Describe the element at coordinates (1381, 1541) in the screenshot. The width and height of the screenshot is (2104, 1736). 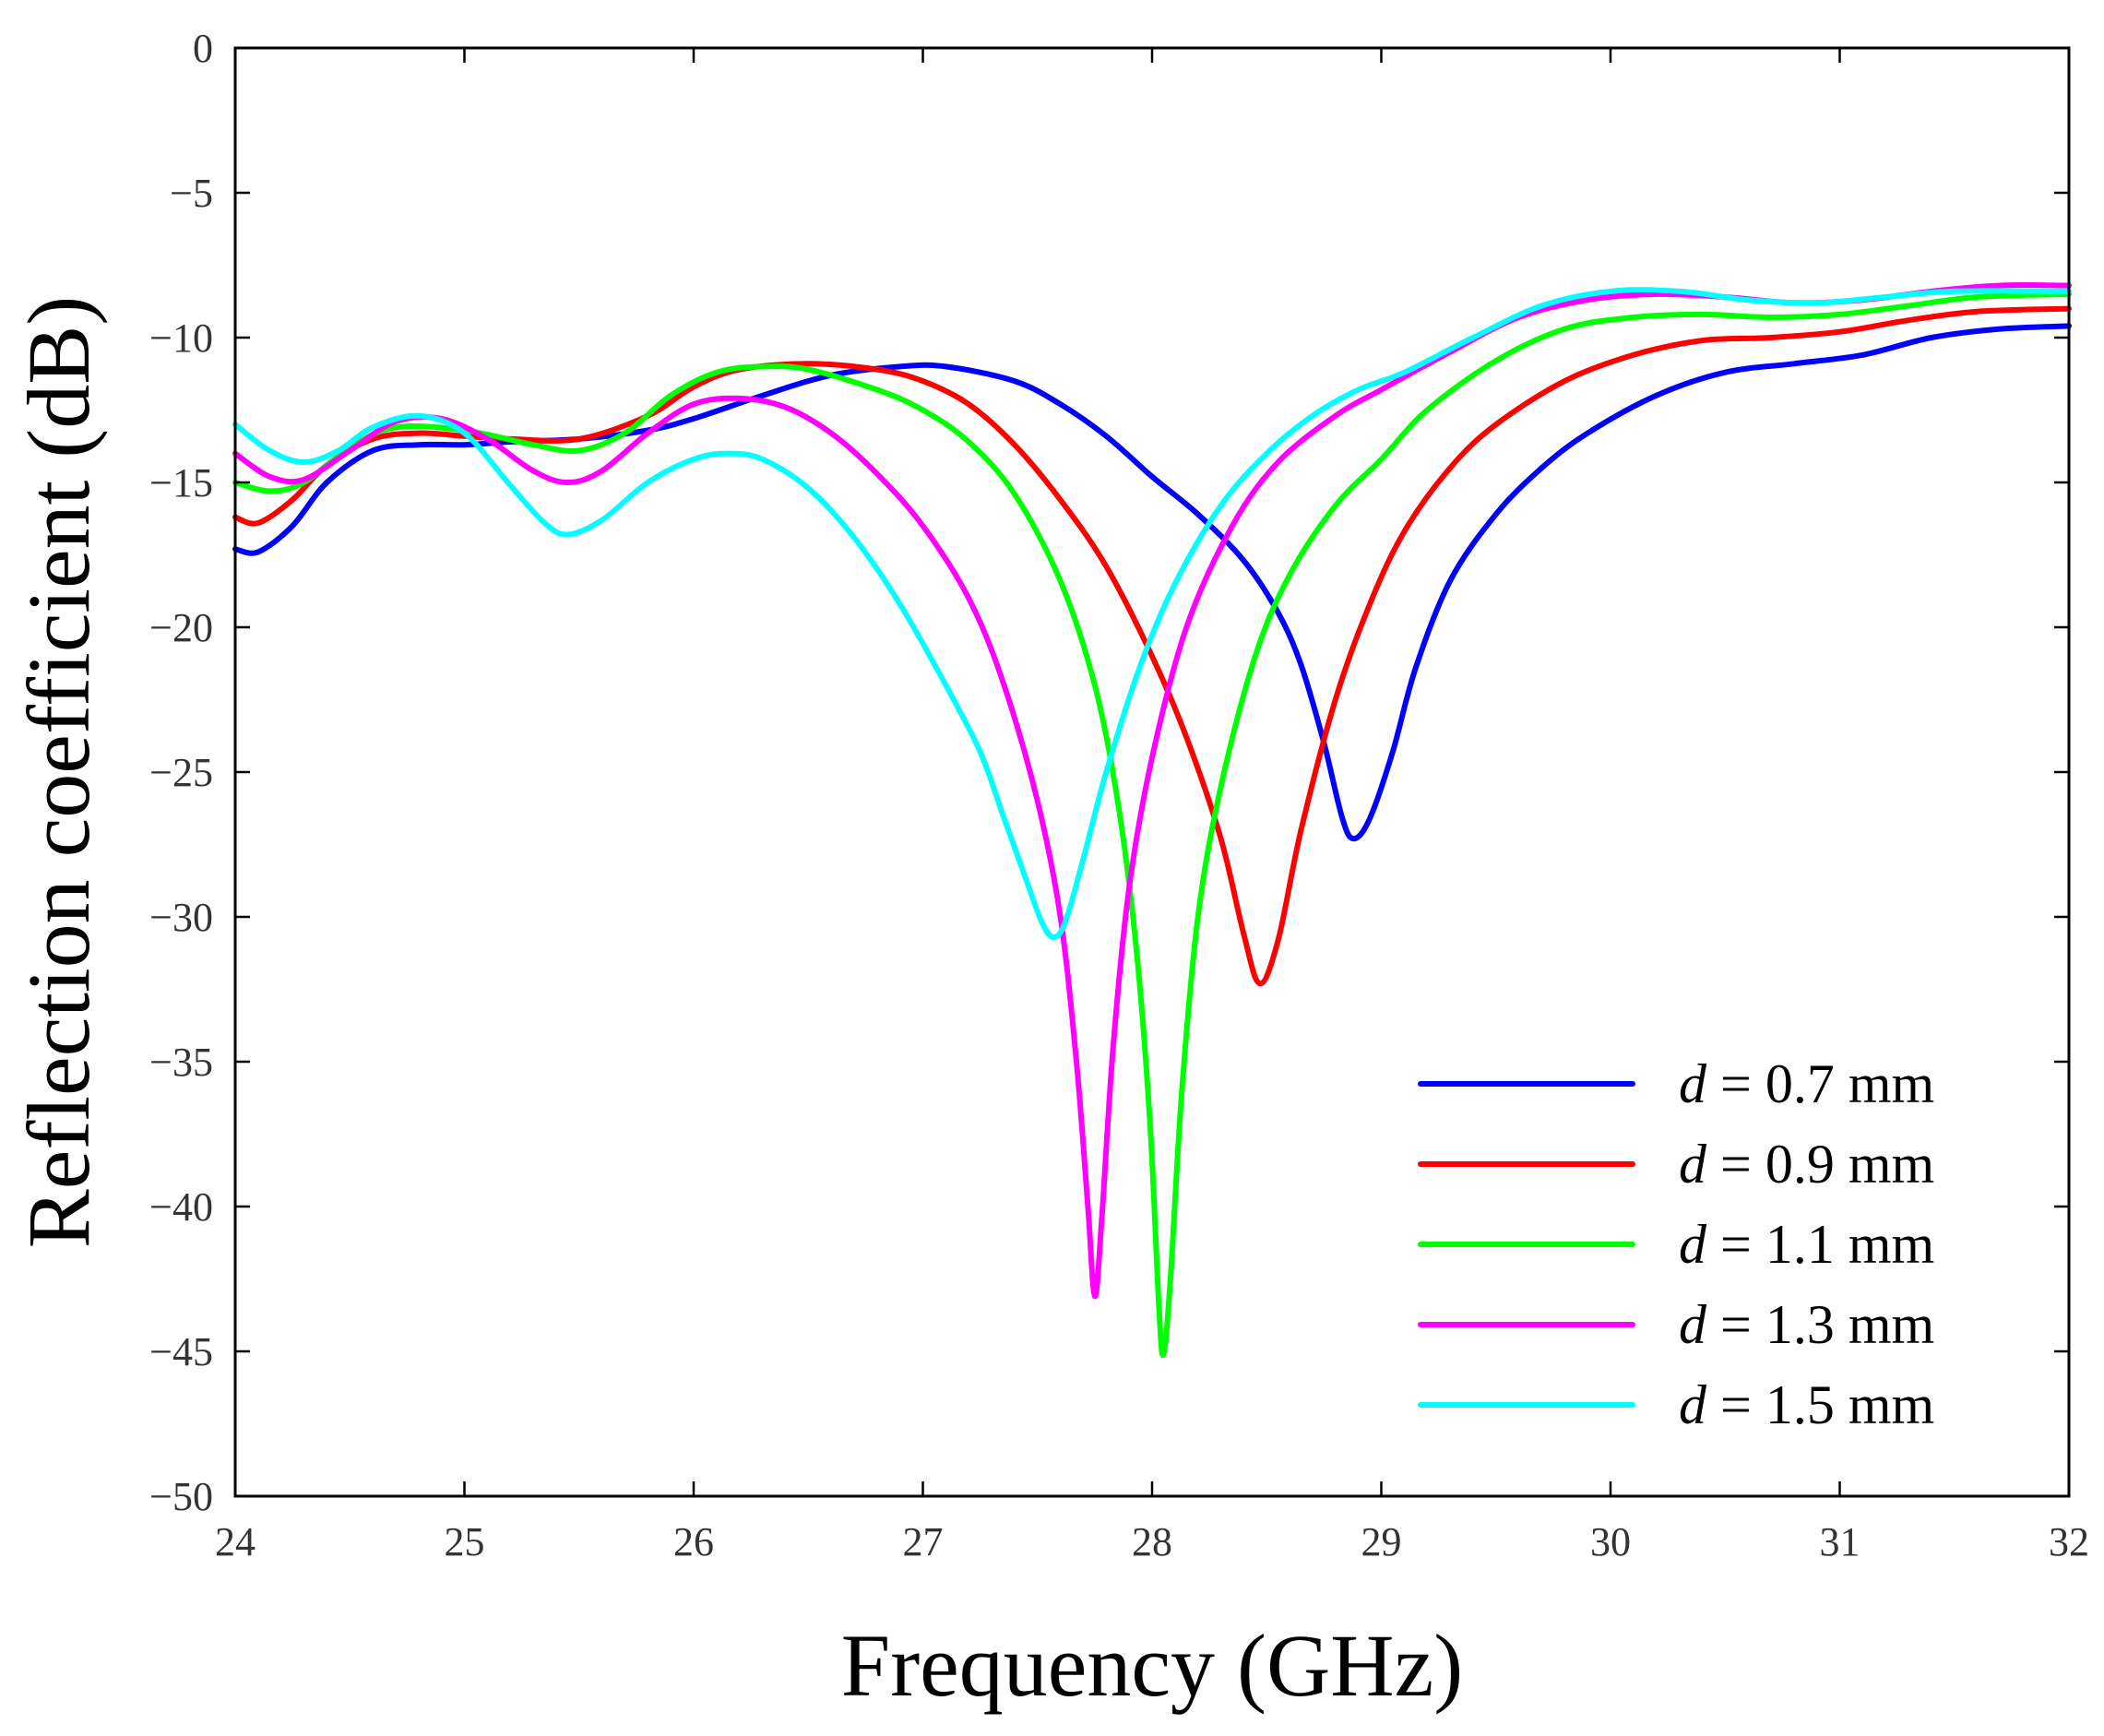
I see `x-tick-label: 29` at that location.